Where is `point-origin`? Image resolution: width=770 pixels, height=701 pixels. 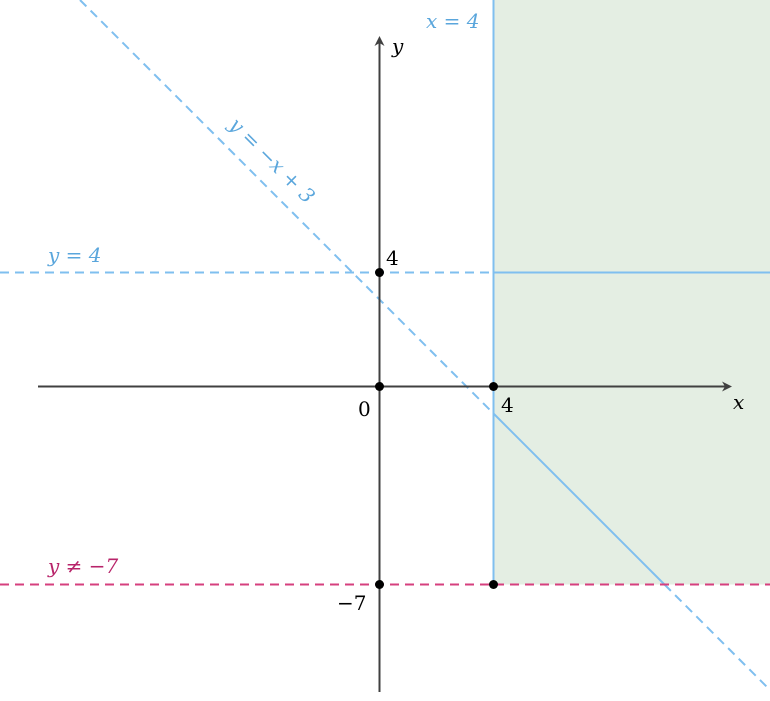 point-origin is located at coordinates (379, 386).